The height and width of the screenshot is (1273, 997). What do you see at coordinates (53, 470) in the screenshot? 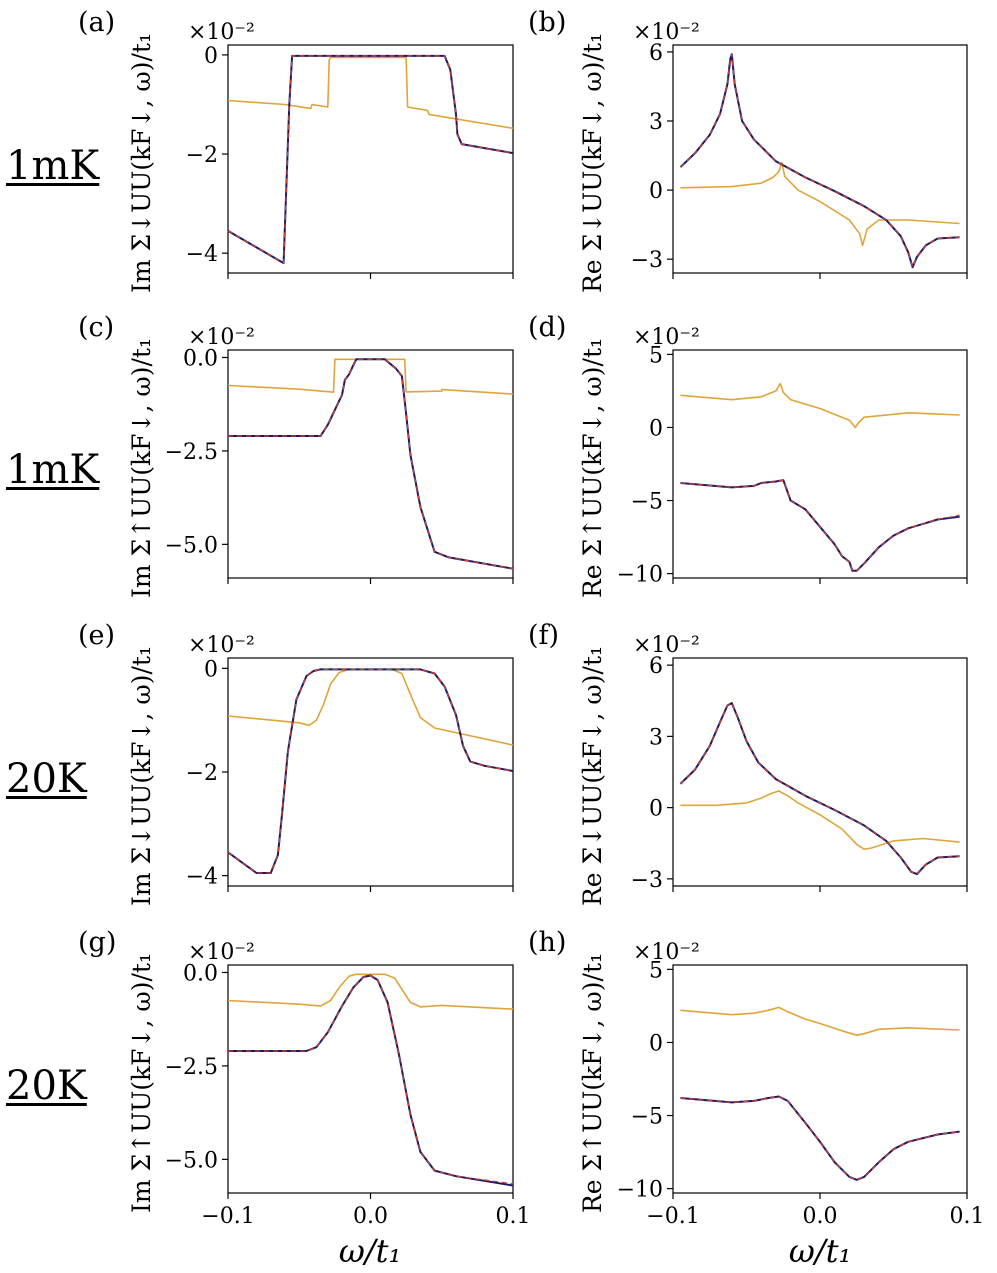
I see `row-label-2: 1mK` at bounding box center [53, 470].